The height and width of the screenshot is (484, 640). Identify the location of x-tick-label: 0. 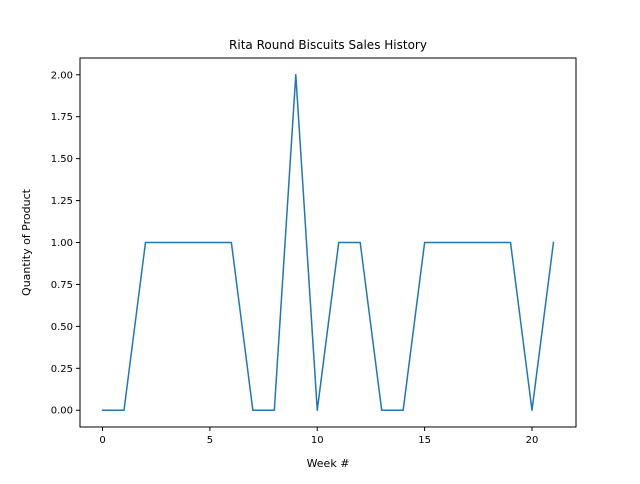
(102, 440).